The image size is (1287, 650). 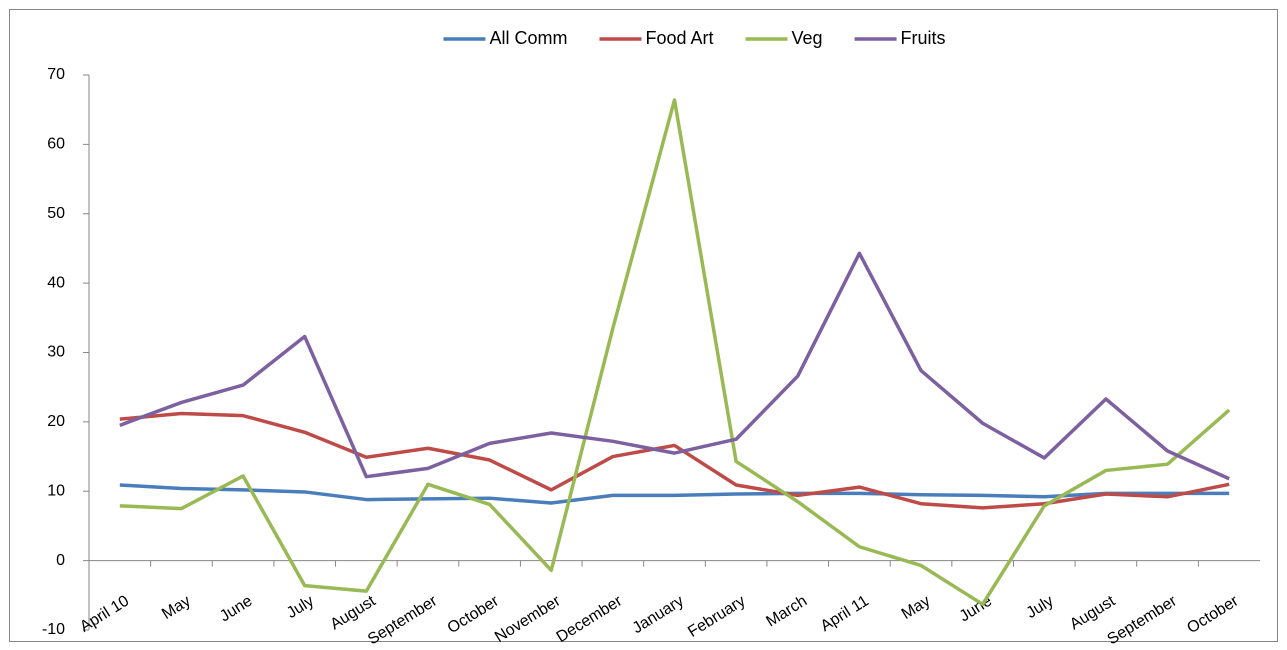 I want to click on y-tick-label: 70, so click(x=56, y=74).